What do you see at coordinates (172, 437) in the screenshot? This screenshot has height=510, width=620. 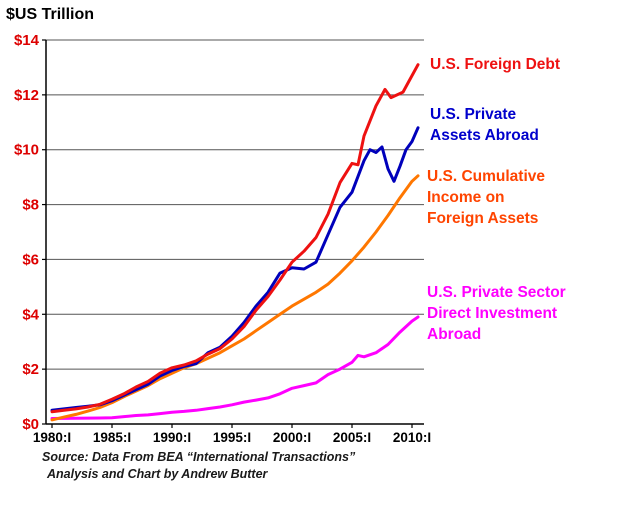 I see `x-tick-label-1990:I: 1990:I` at bounding box center [172, 437].